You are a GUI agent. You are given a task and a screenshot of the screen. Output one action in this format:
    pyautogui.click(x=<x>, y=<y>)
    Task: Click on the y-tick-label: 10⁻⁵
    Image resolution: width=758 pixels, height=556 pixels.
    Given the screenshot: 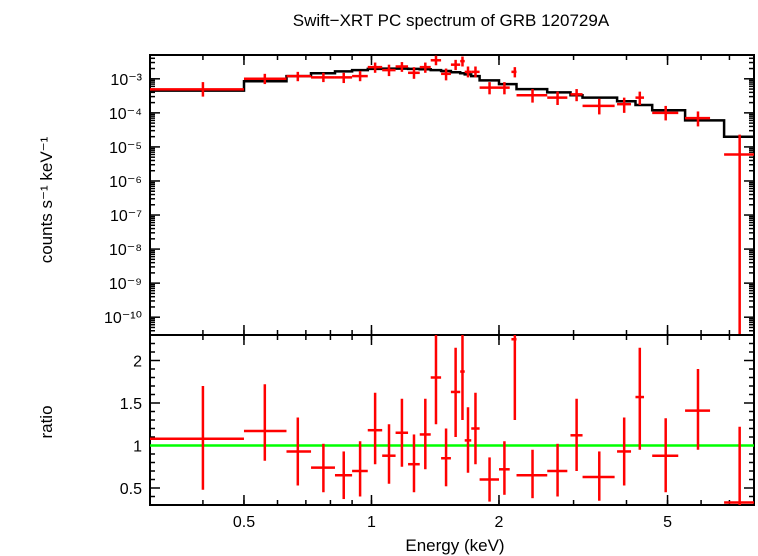 What is the action you would take?
    pyautogui.click(x=125, y=148)
    